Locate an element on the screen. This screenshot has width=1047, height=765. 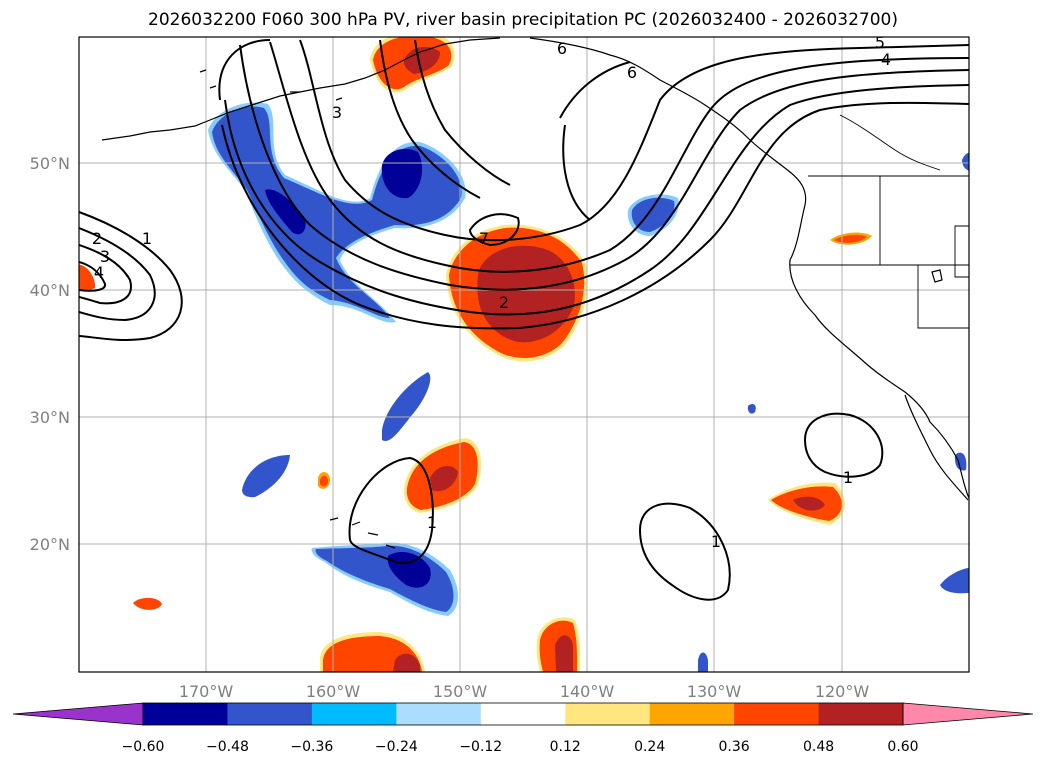
contour-label-west-4: 4 is located at coordinates (99, 272).